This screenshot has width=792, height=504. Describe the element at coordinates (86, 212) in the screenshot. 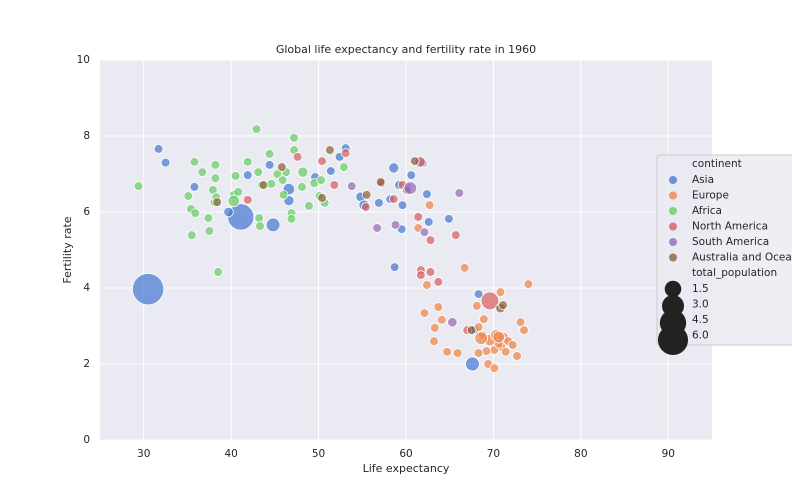

I see `y-tick-label: 6` at that location.